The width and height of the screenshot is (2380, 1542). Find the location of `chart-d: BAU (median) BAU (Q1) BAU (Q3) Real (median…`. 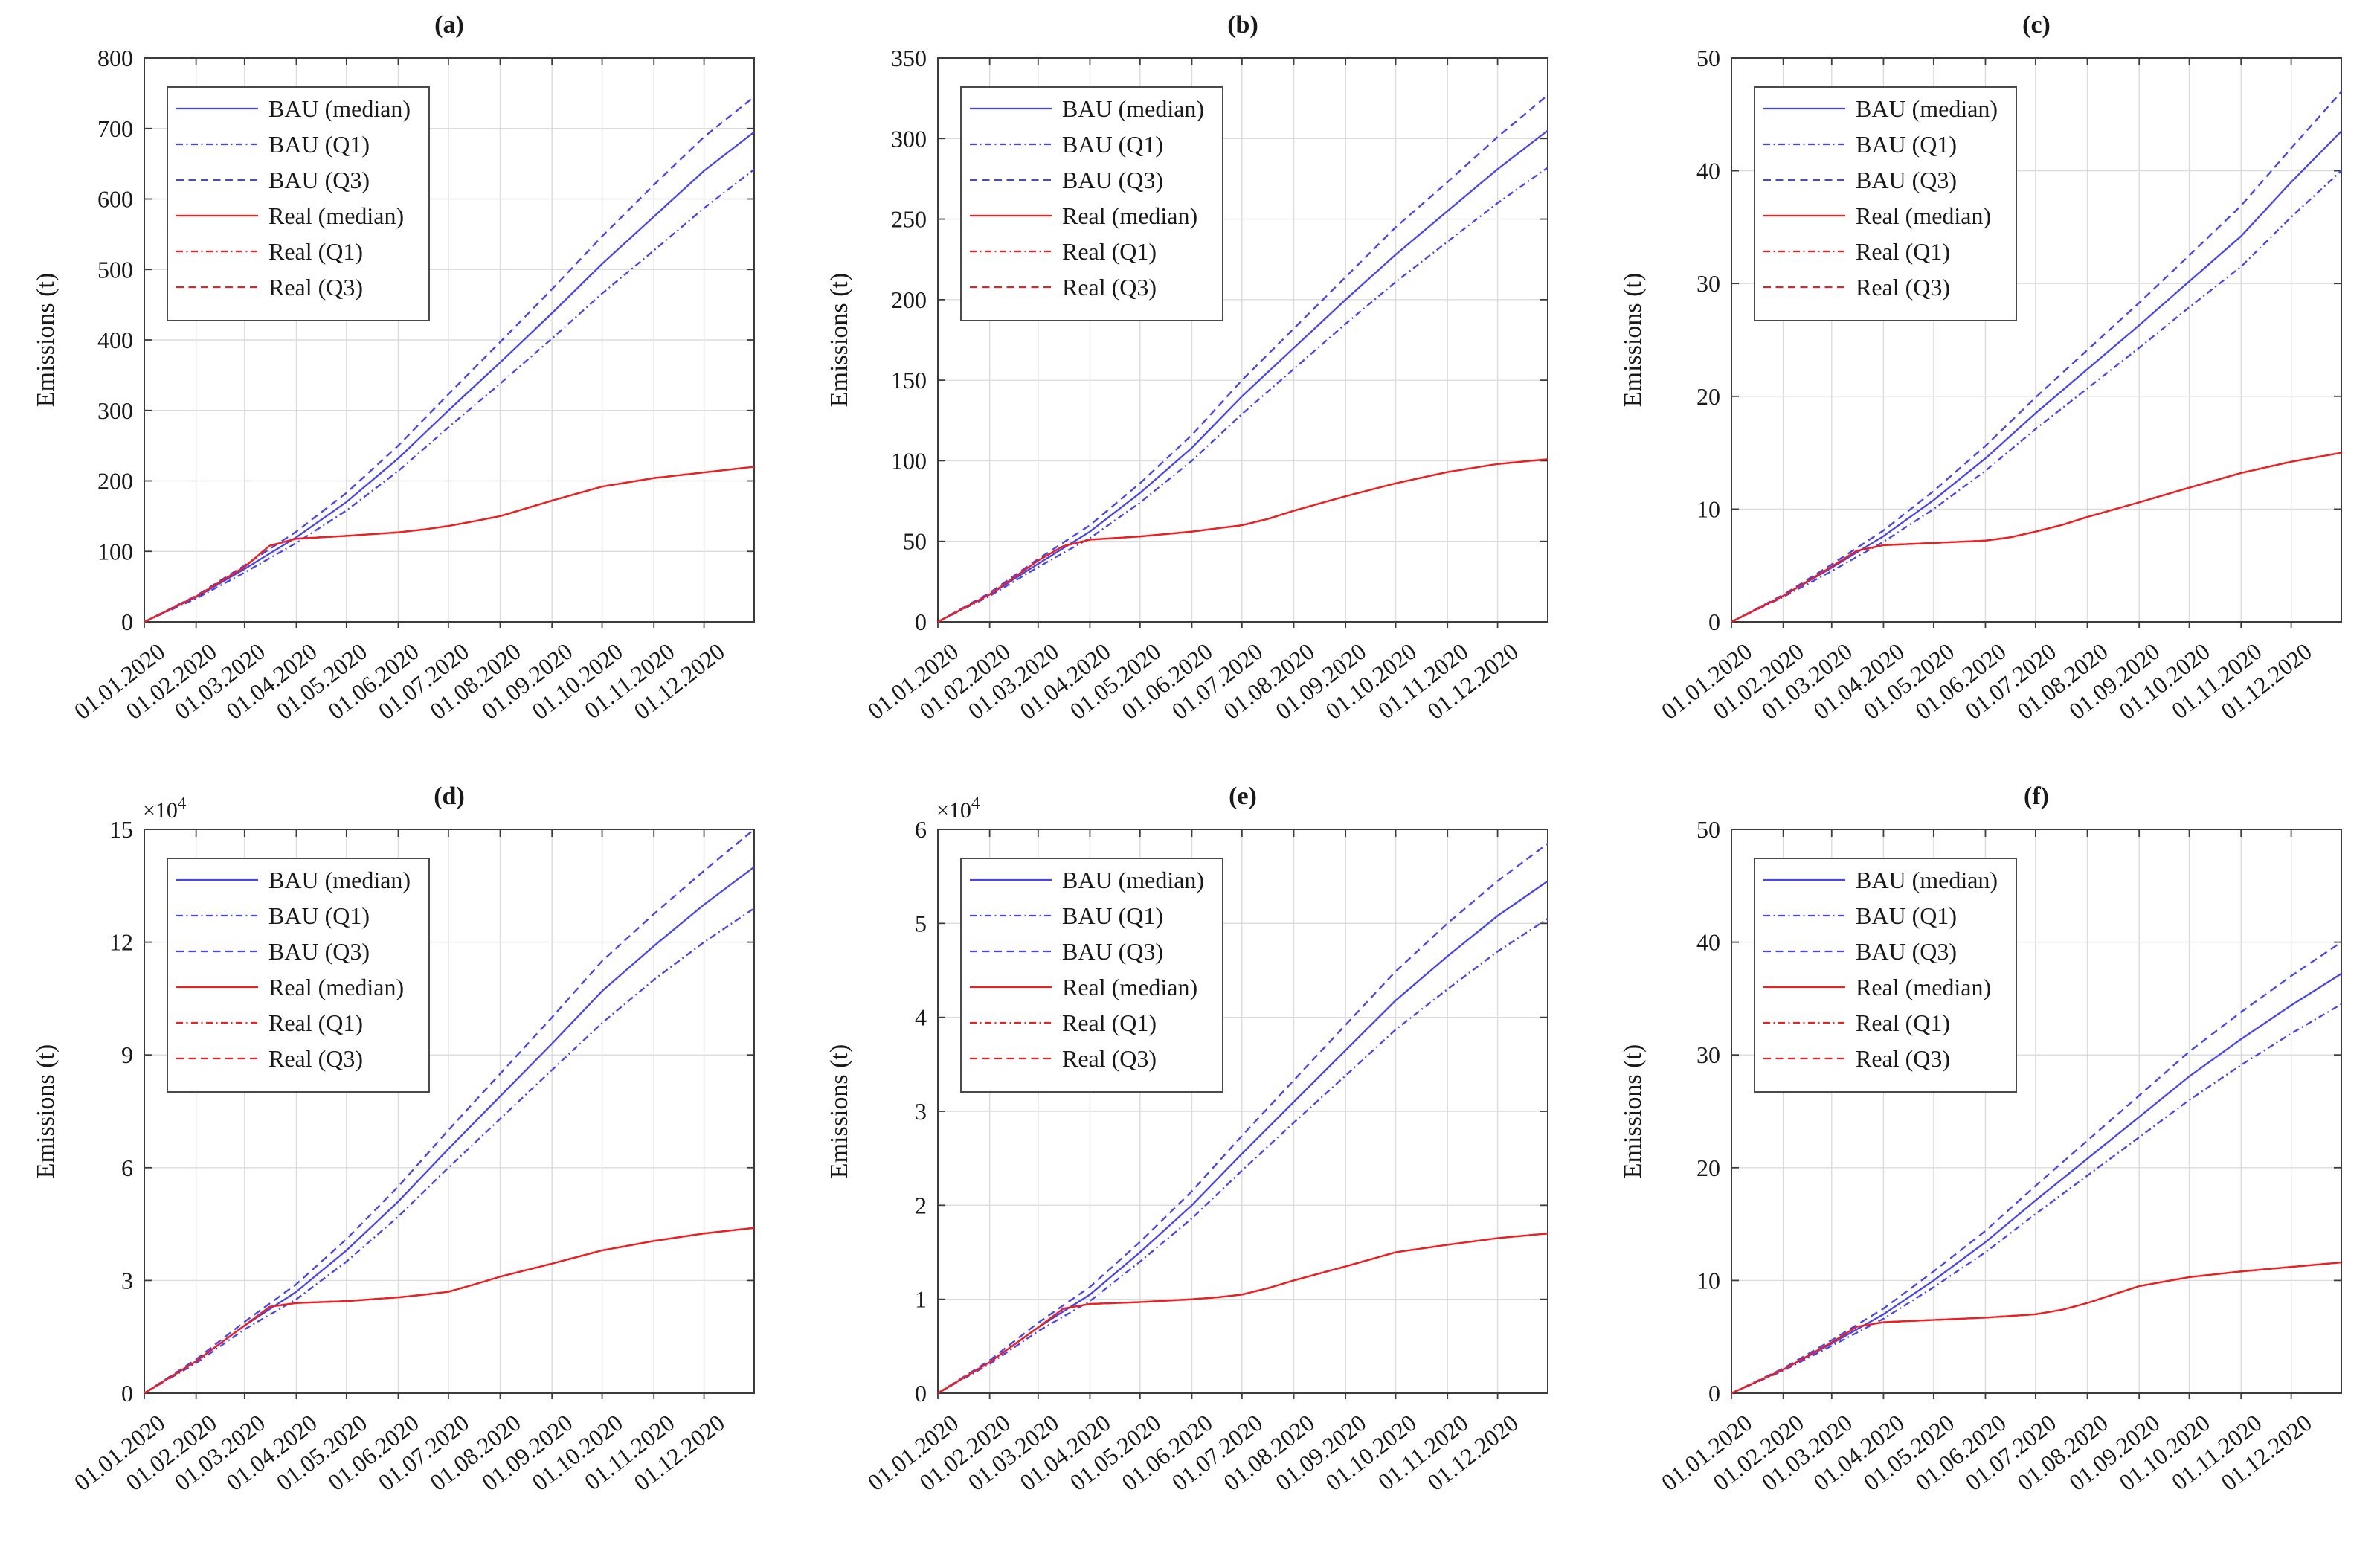

chart-d: BAU (median) BAU (Q1) BAU (Q3) Real (median… is located at coordinates (393, 1140).